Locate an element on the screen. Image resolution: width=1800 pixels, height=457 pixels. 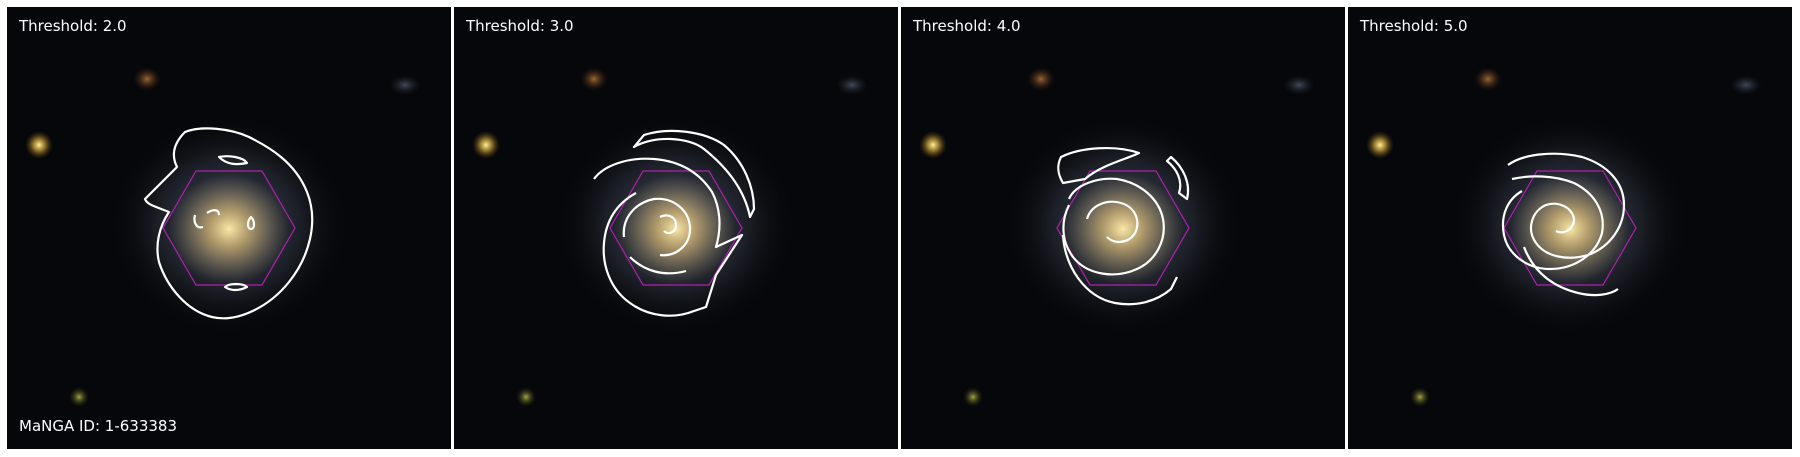
manga-id-label: MaNGA ID: 1-633383 is located at coordinates (98, 426).